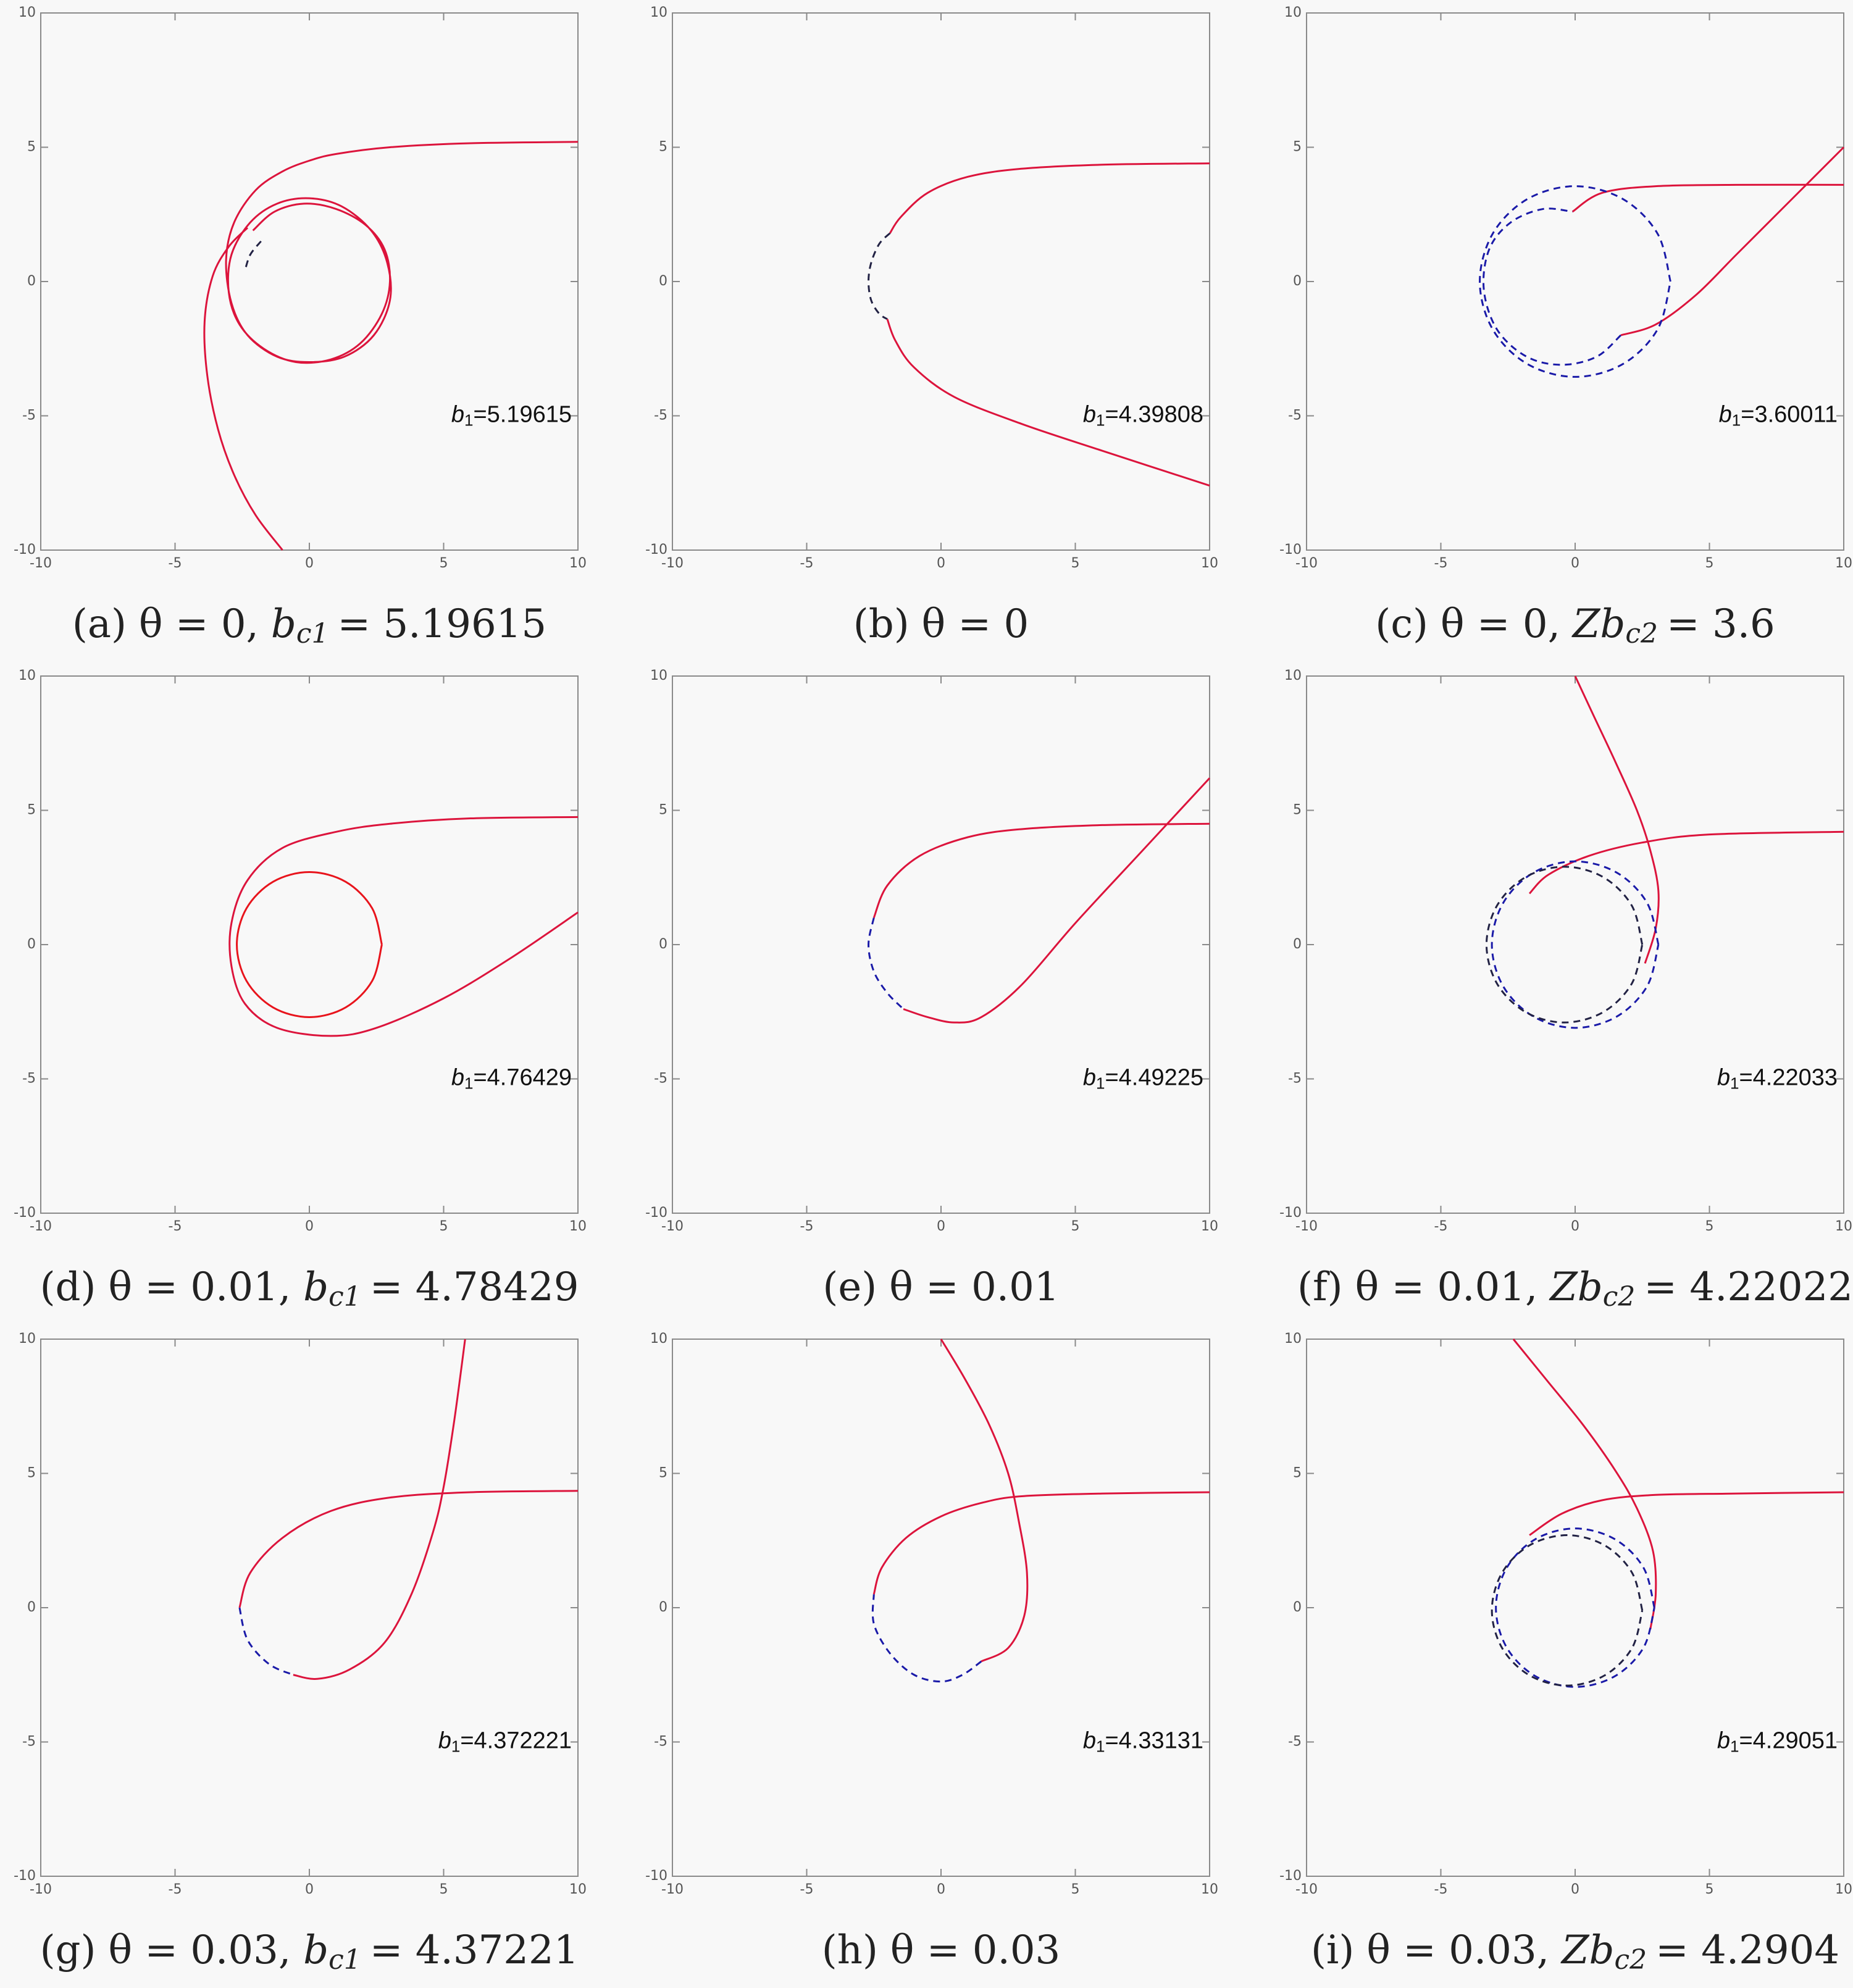 The image size is (1853, 1988). What do you see at coordinates (1320, 1287) in the screenshot?
I see `caption-label: (f)` at bounding box center [1320, 1287].